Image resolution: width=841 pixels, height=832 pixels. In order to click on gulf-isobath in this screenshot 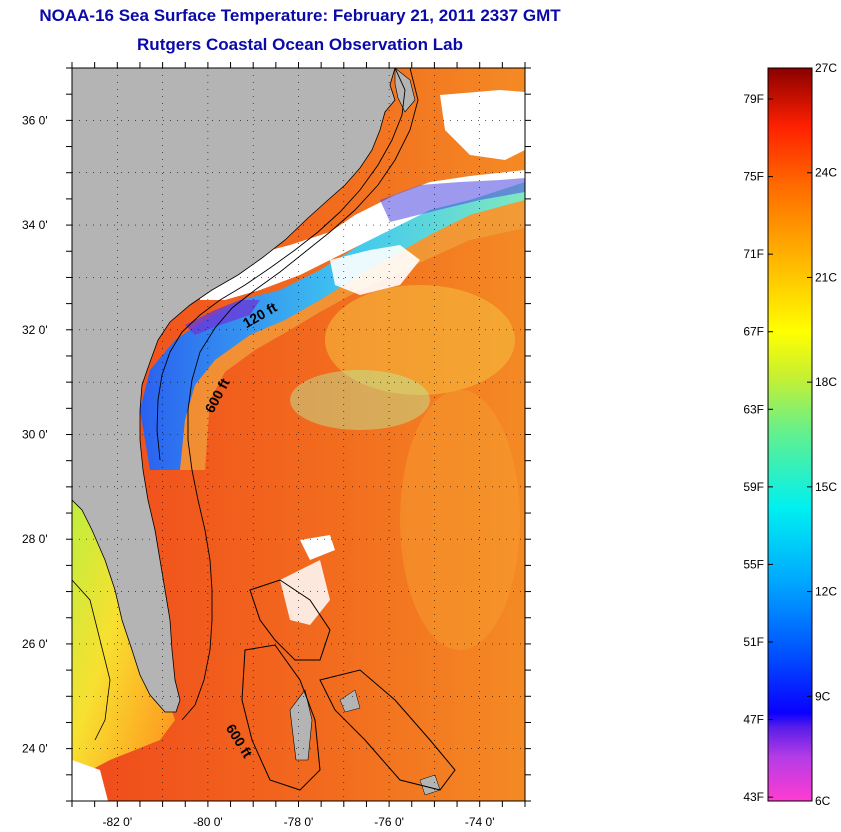, I will do `click(91, 660)`.